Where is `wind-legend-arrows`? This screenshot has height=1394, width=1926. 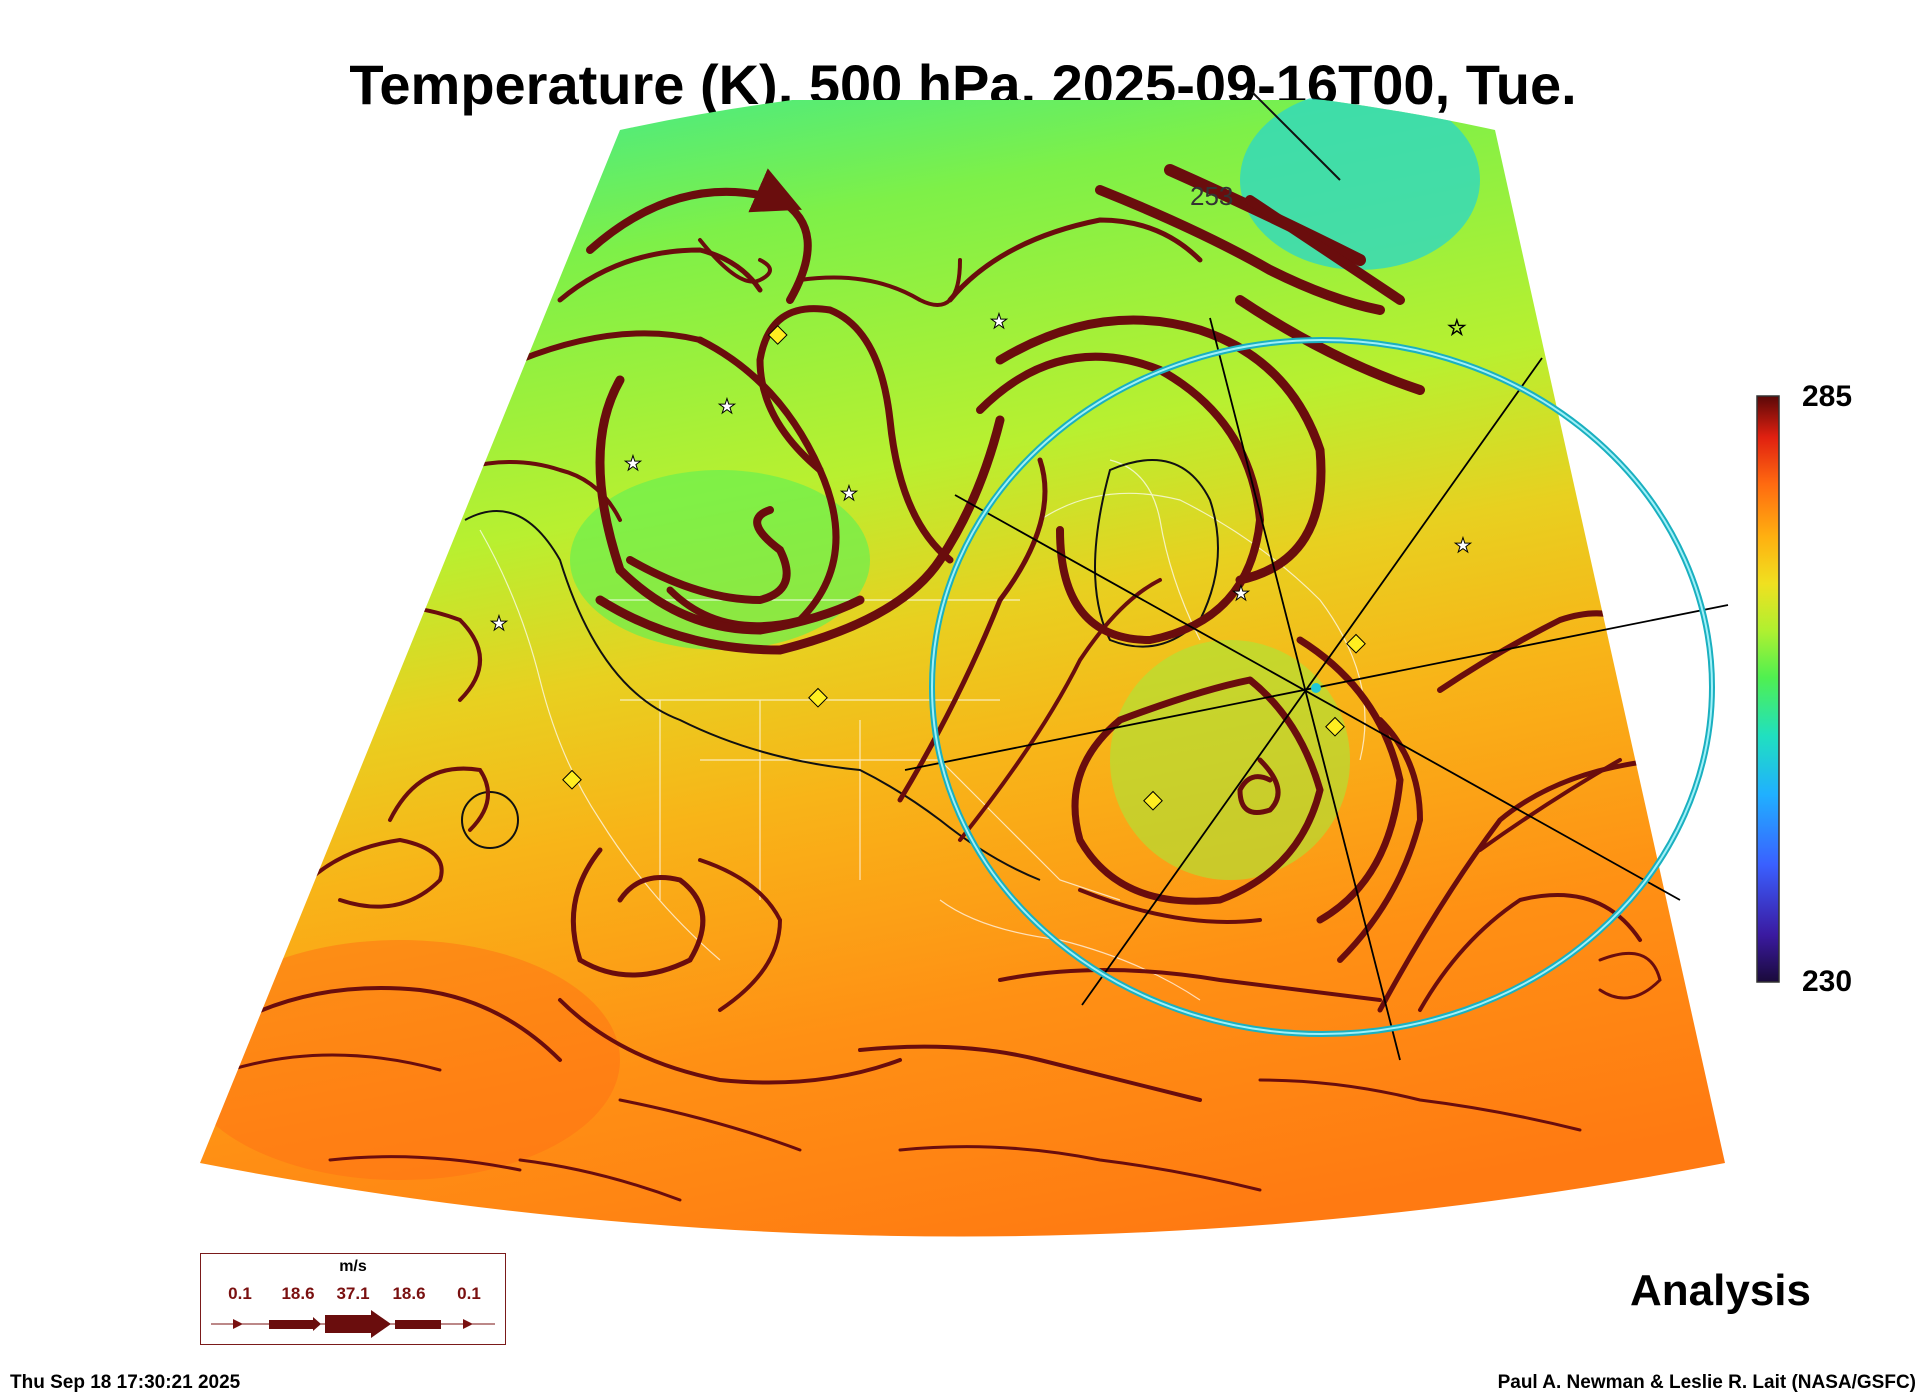
wind-legend-arrows is located at coordinates (353, 1324).